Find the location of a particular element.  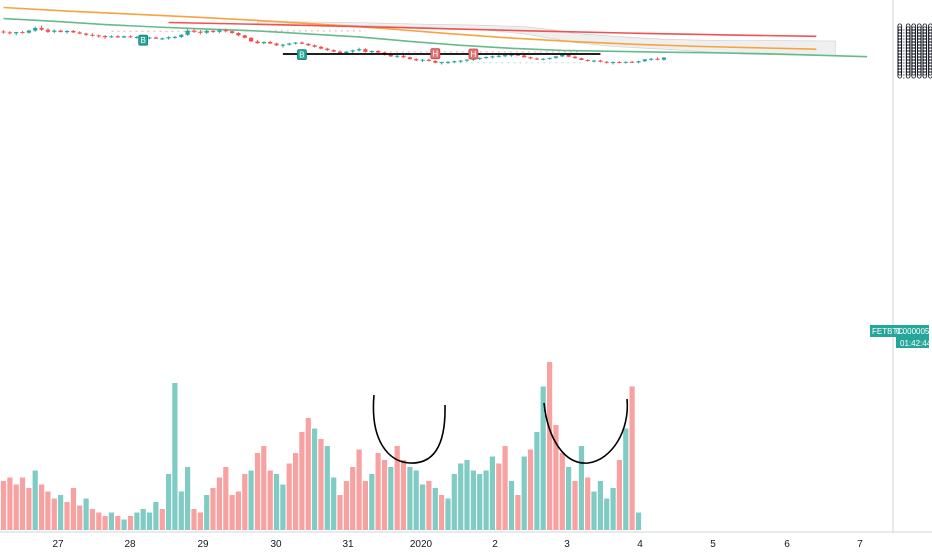

time-tick-label: 31 is located at coordinates (348, 544).